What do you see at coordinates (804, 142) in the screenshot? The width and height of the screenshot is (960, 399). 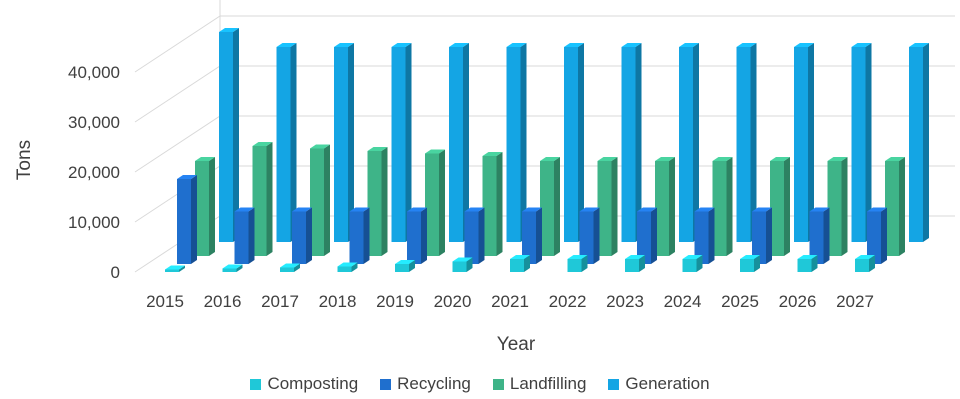 I see `bar-generation-2025` at bounding box center [804, 142].